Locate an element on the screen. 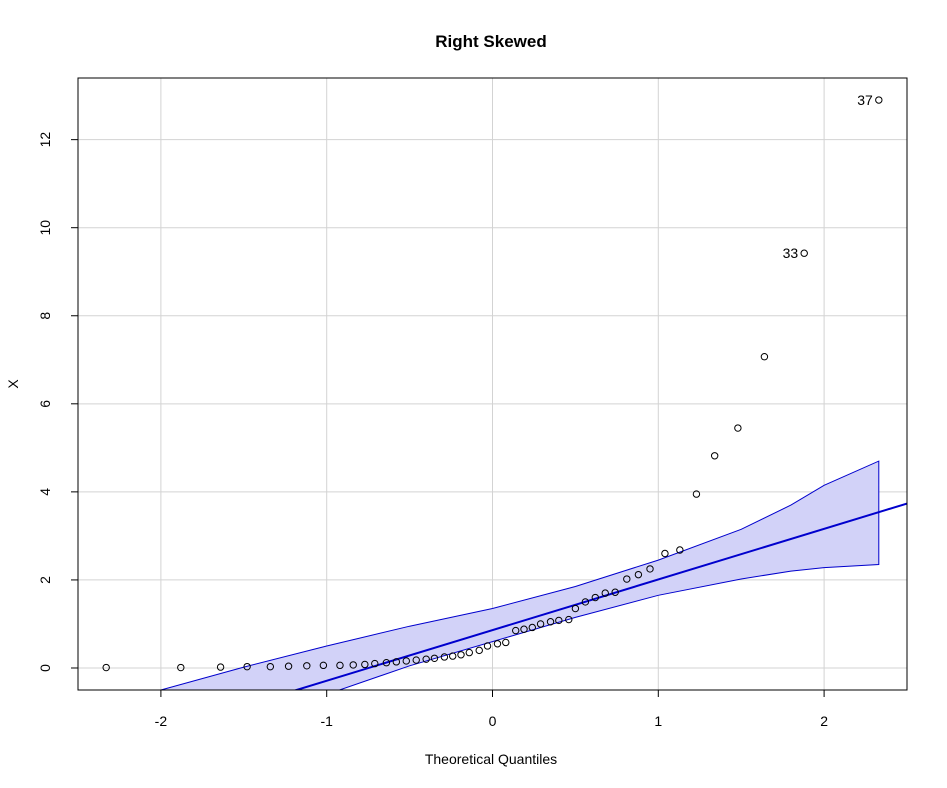  point-labels-group: 33 37 is located at coordinates (828, 176).